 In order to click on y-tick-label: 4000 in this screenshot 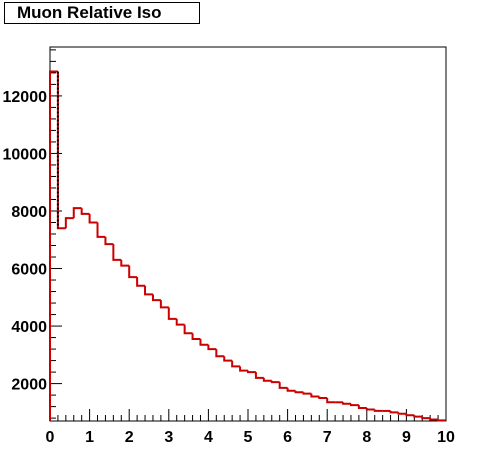, I will do `click(29, 327)`.